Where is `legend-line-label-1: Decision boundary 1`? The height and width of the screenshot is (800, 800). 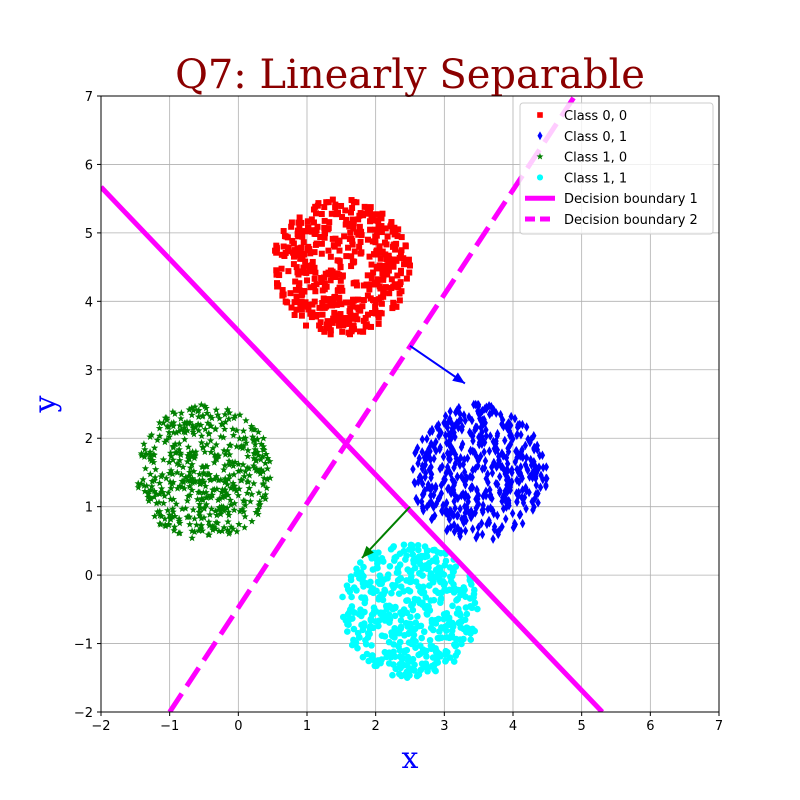
legend-line-label-1: Decision boundary 1 is located at coordinates (631, 199).